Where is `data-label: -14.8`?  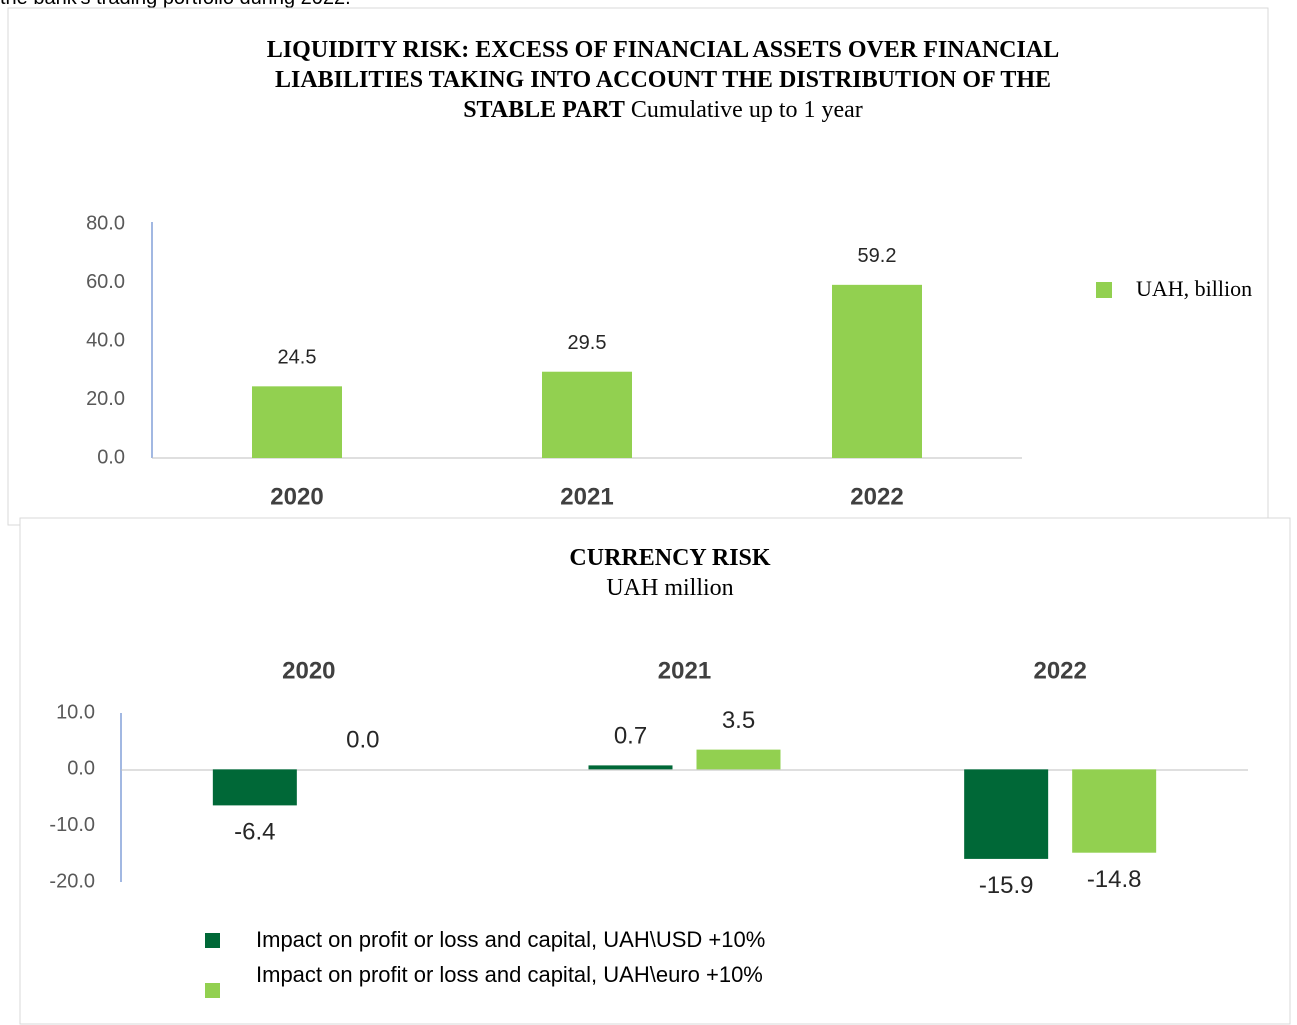 data-label: -14.8 is located at coordinates (1114, 879).